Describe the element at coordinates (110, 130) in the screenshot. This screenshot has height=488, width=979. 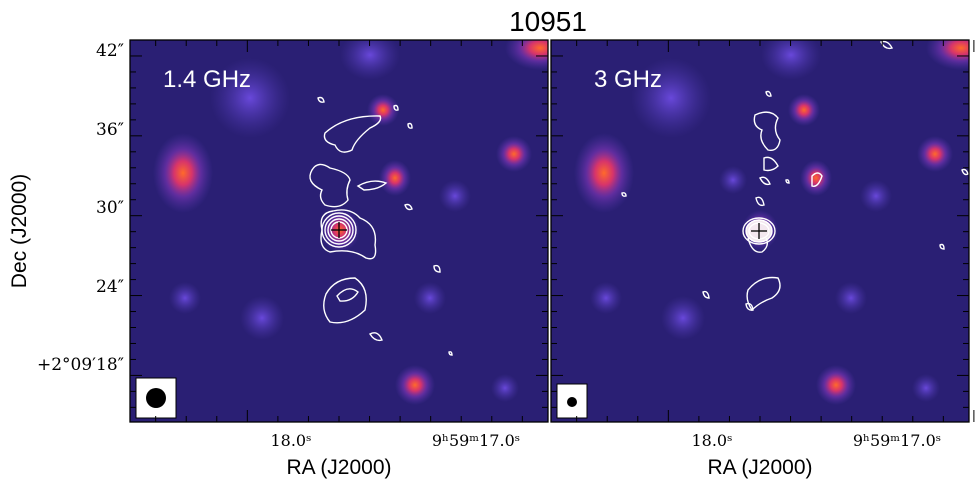
I see `y-tick-label-36: 36″` at that location.